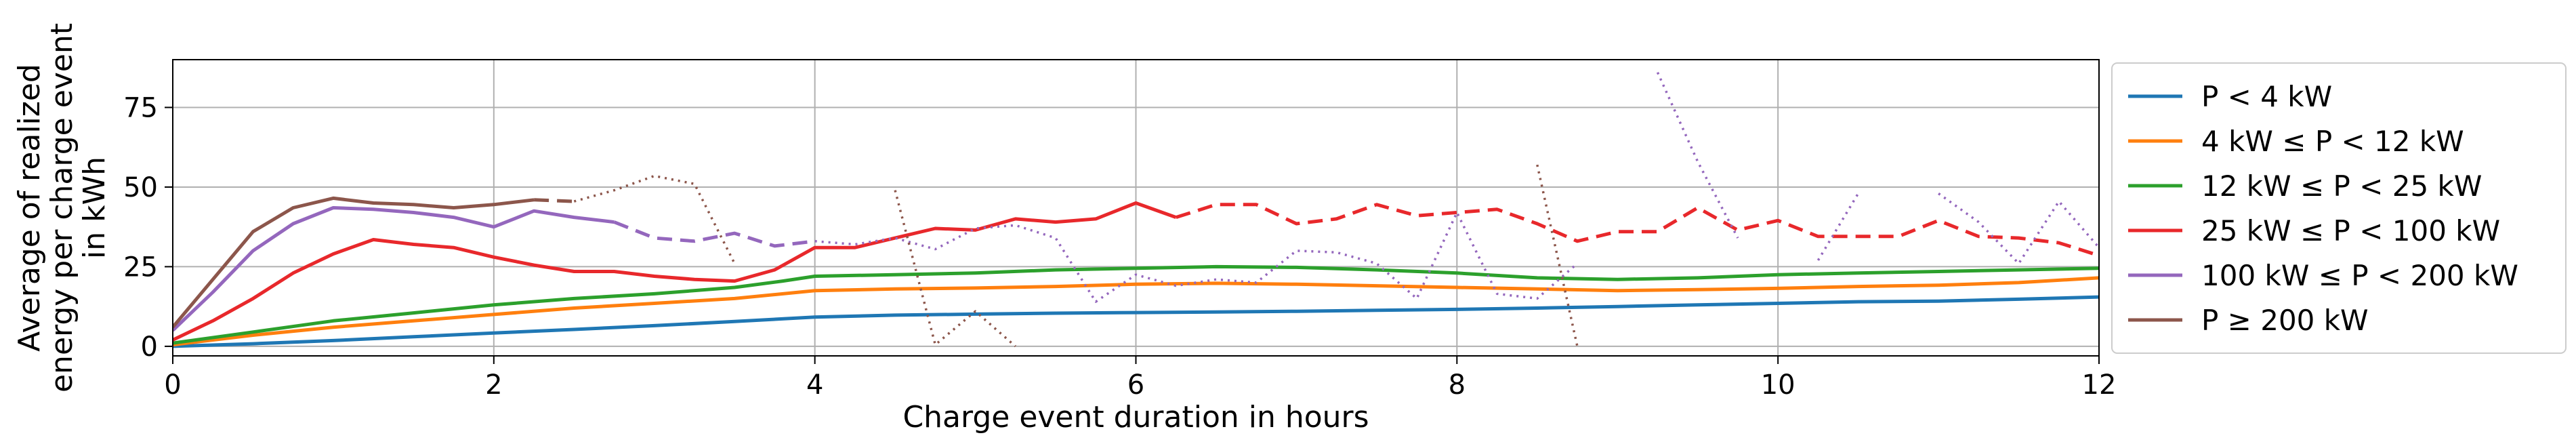  What do you see at coordinates (2266, 96) in the screenshot?
I see `legend-label: P < 4 kW` at bounding box center [2266, 96].